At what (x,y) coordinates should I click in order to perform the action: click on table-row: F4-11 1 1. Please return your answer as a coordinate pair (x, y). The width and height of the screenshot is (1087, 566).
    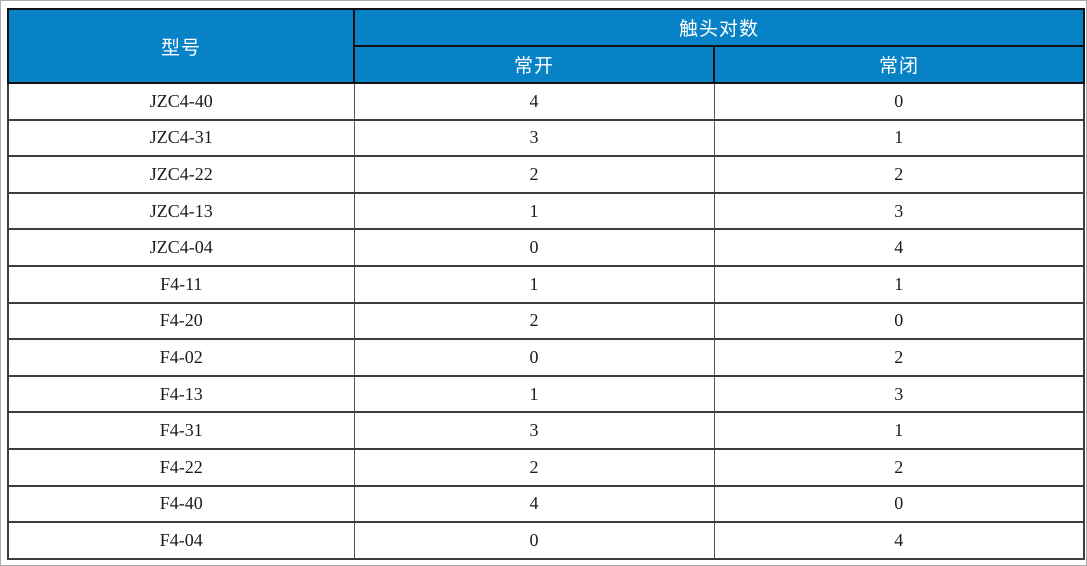
    Looking at the image, I should click on (546, 284).